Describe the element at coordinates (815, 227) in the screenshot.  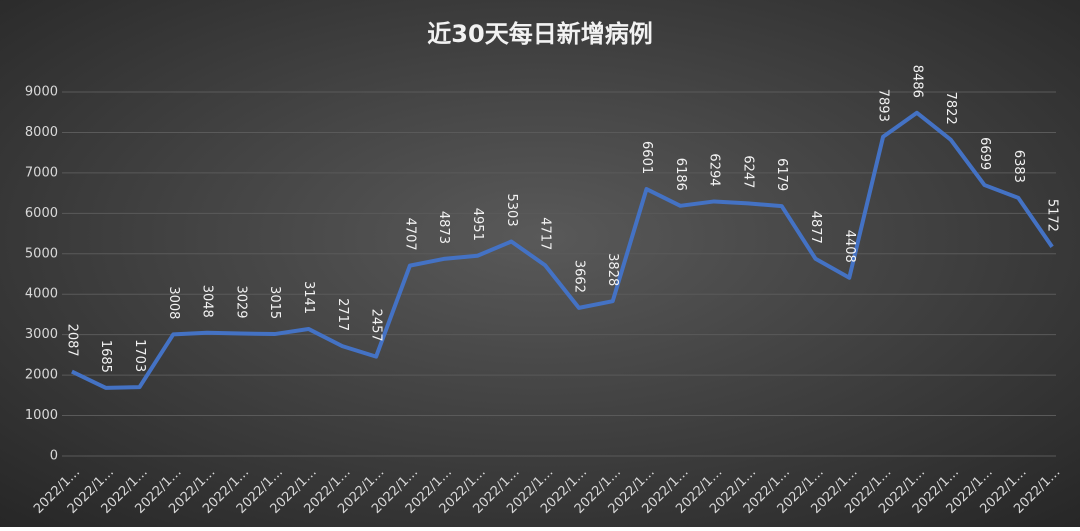
I see `data-label: 4877` at that location.